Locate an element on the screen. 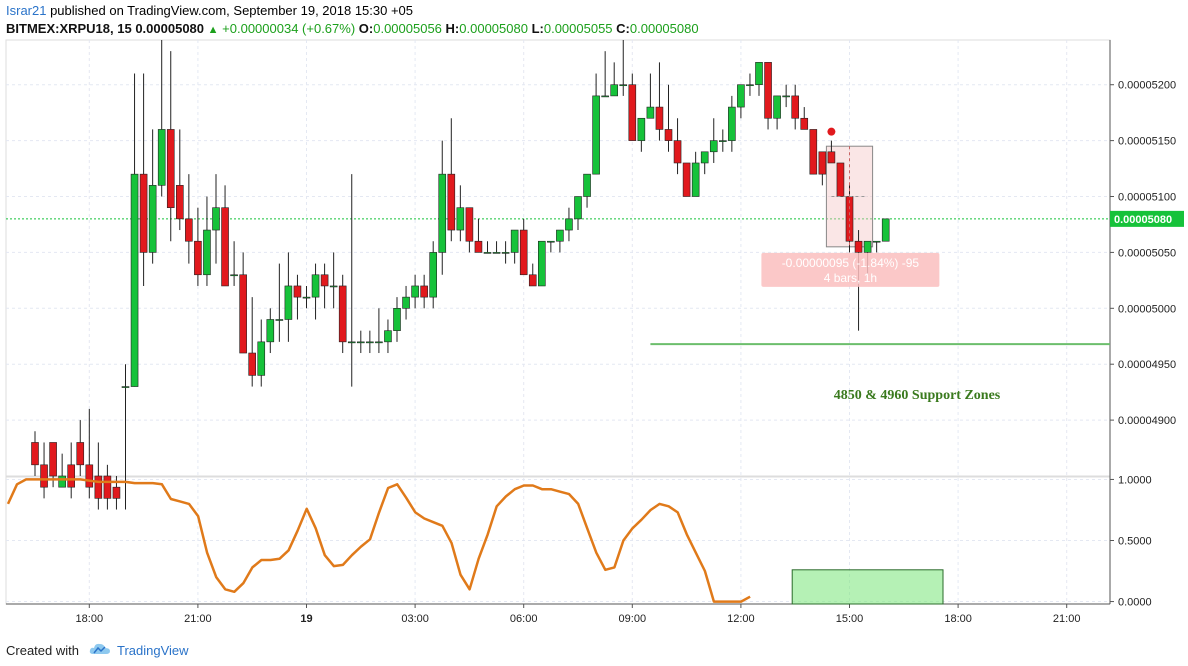 This screenshot has width=1188, height=666. oscillator-line is located at coordinates (378, 540).